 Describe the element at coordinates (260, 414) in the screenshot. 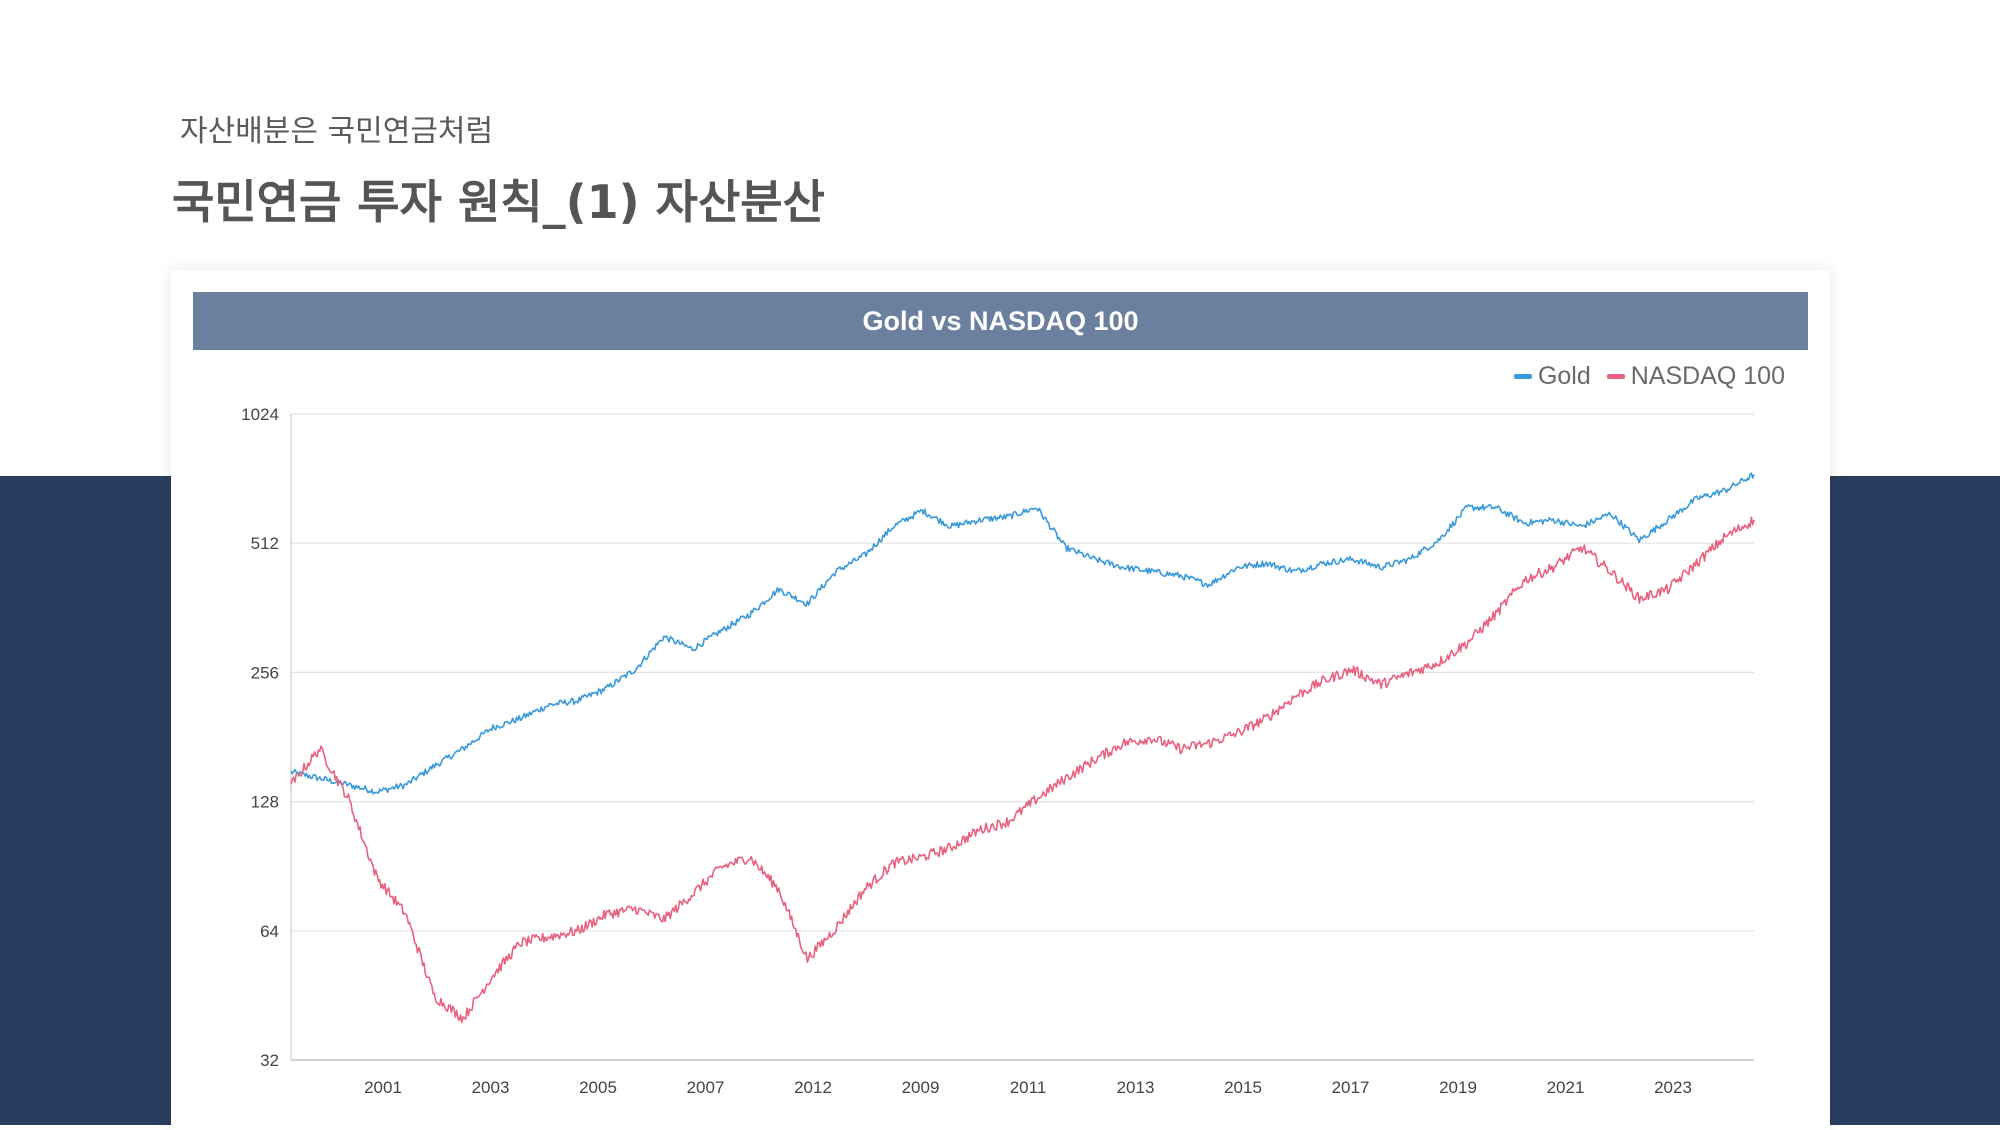

I see `y-tick-label: 1024` at that location.